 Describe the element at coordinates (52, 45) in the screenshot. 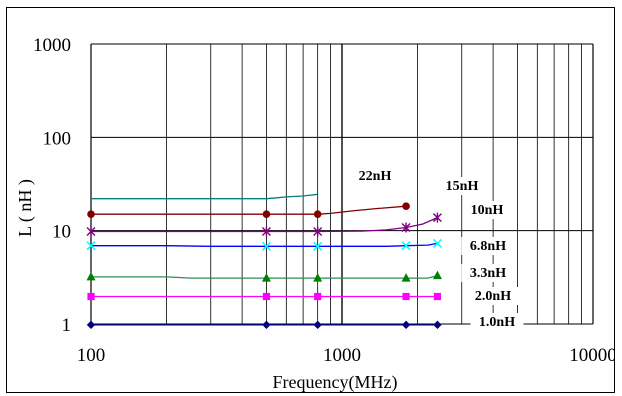

I see `y-tick-label: 1000` at that location.